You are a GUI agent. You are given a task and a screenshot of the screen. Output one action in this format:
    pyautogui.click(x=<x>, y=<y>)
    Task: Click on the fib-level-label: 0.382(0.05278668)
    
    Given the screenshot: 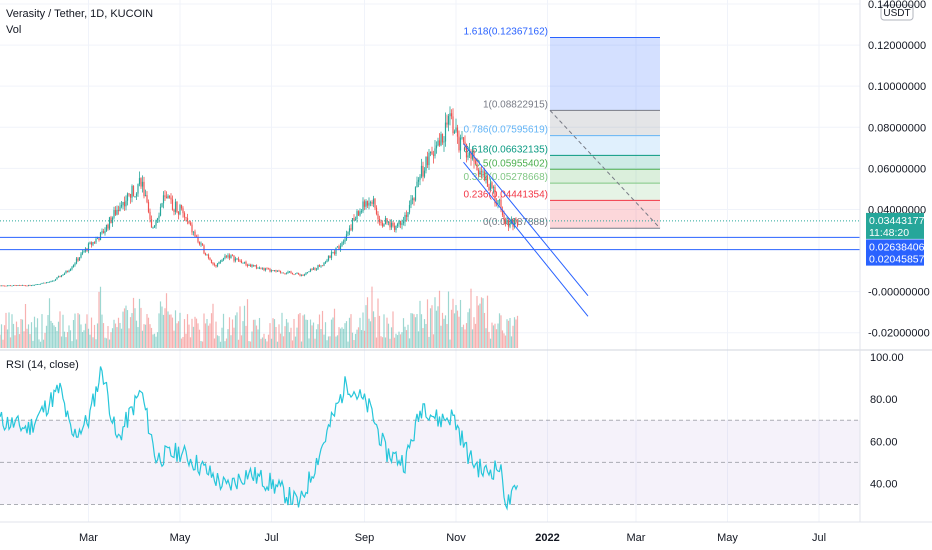 What is the action you would take?
    pyautogui.click(x=505, y=177)
    